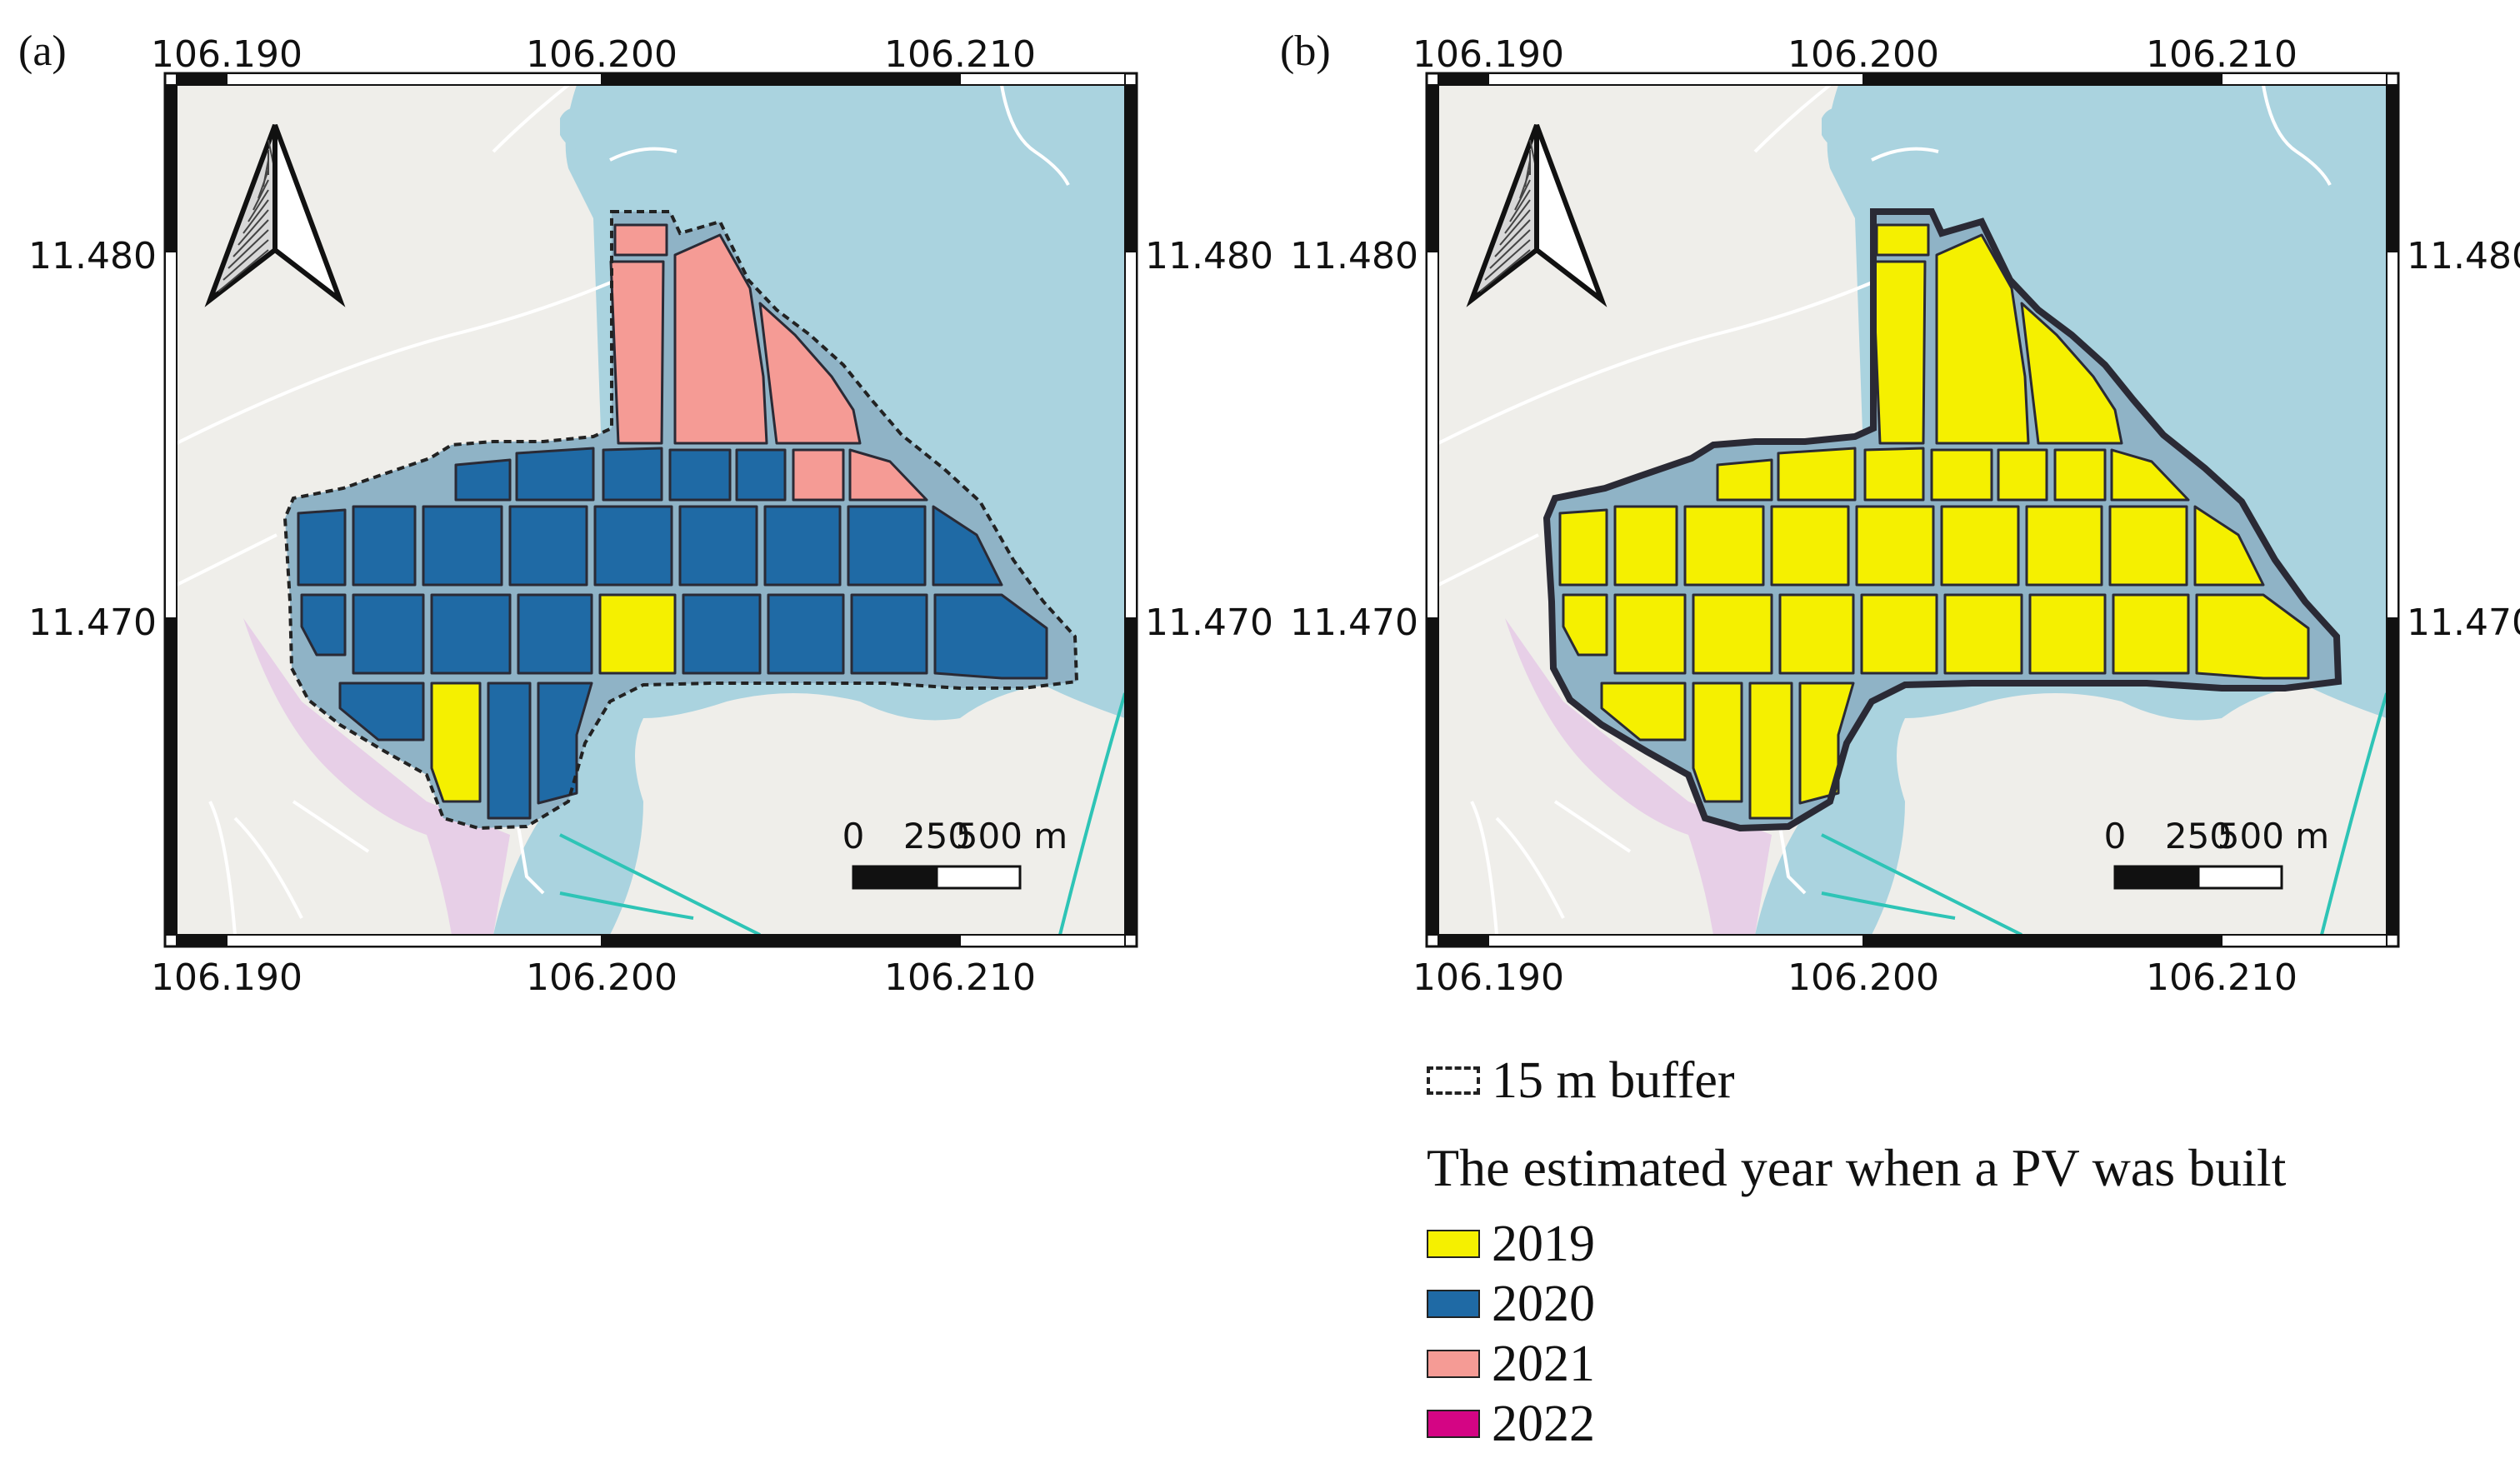 Image resolution: width=2520 pixels, height=1458 pixels. Describe the element at coordinates (42, 51) in the screenshot. I see `panel-label: (a)` at that location.